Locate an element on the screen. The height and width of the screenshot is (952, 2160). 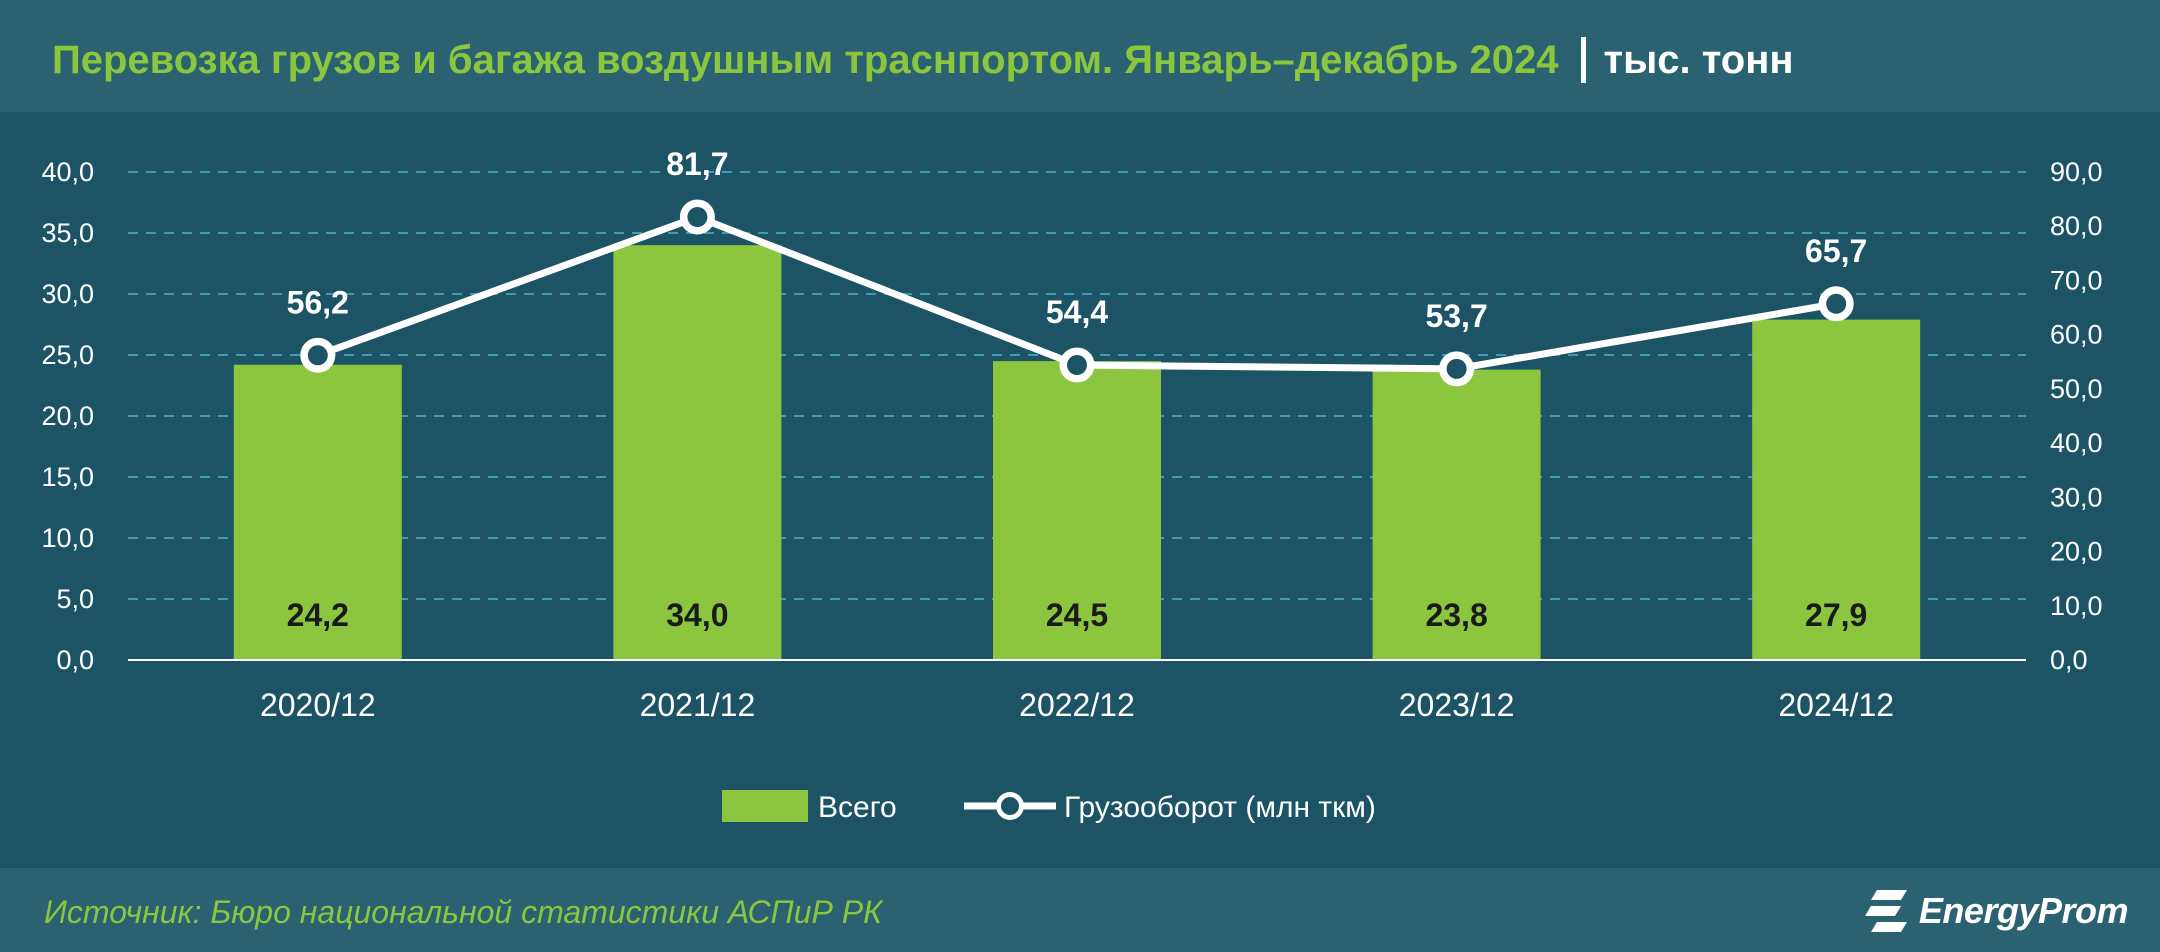
bar-data-label: 24,2 is located at coordinates (318, 615).